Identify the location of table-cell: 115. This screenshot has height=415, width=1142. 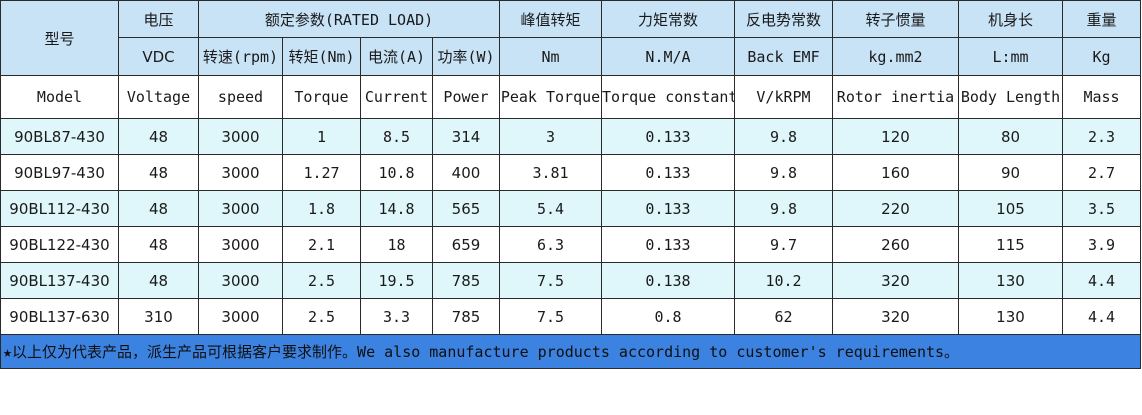
(1010, 244).